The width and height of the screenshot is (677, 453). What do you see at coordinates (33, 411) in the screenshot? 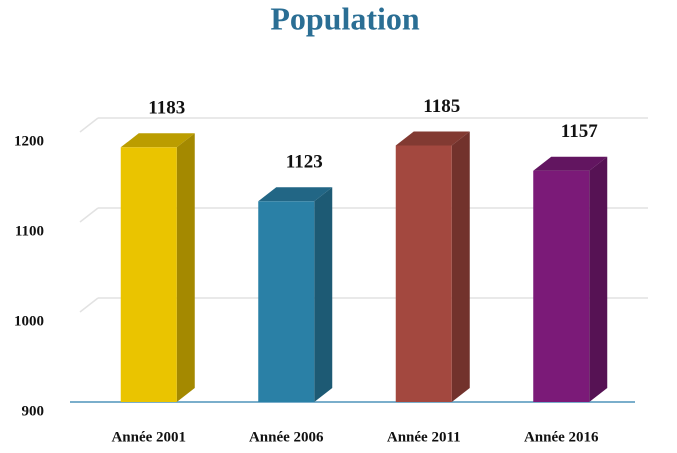
I see `y-tick-label: 900` at bounding box center [33, 411].